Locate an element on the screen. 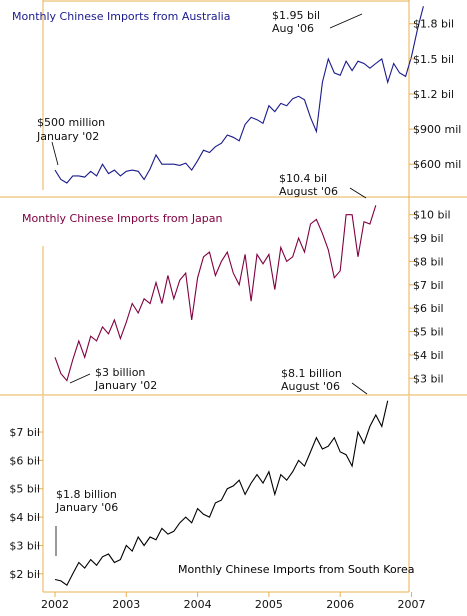 This screenshot has height=616, width=467. japan-start-annotation-line1: $3 billion is located at coordinates (120, 372).